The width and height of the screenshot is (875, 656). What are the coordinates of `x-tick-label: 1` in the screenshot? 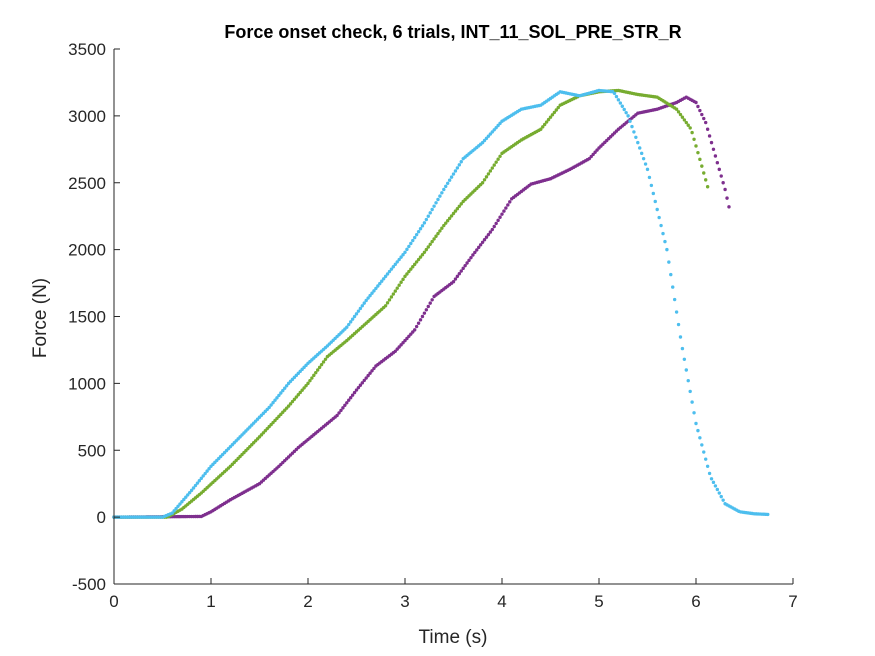 It's located at (210, 601).